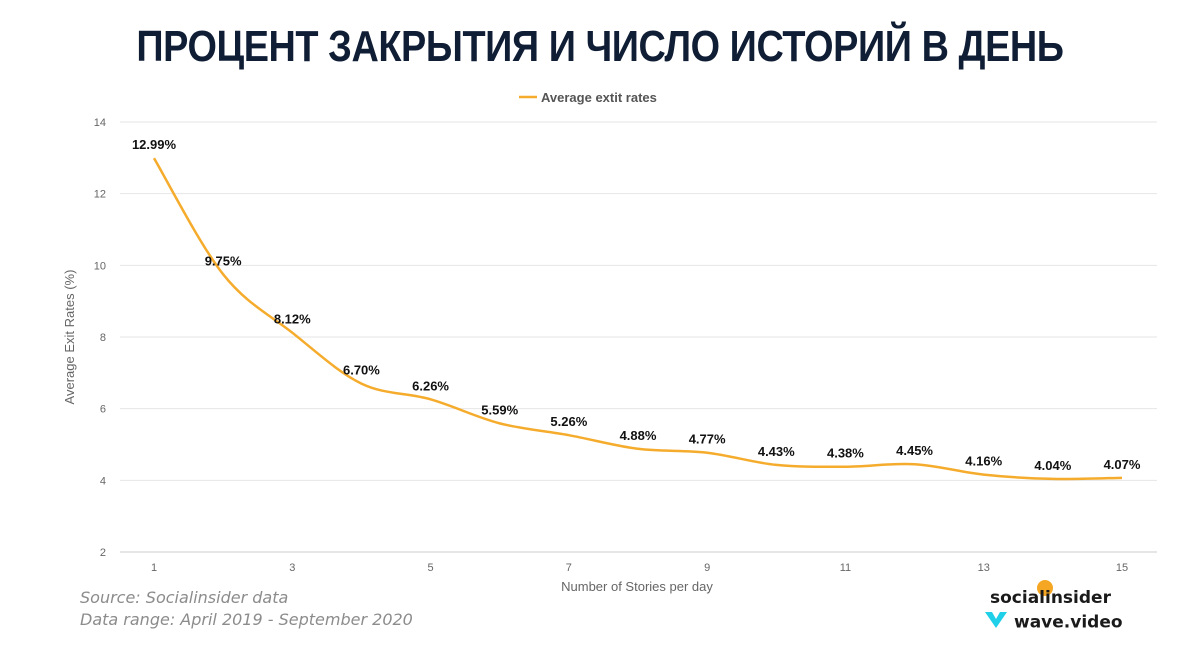  I want to click on data-label: 4.77%, so click(707, 439).